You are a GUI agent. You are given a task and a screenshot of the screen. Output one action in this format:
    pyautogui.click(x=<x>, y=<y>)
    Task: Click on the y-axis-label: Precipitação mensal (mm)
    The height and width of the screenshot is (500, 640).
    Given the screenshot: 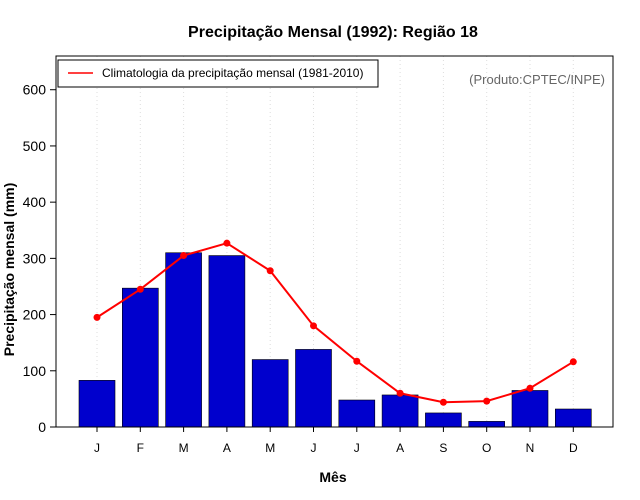 What is the action you would take?
    pyautogui.click(x=9, y=270)
    